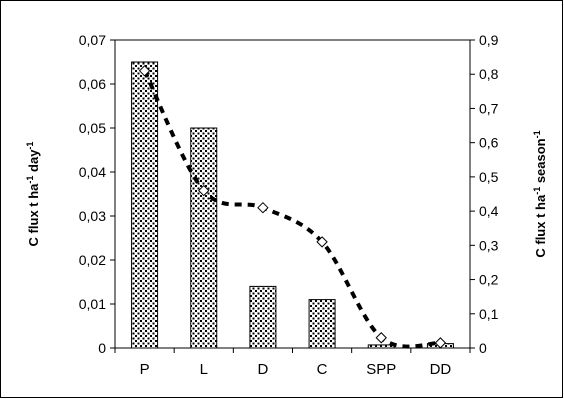 The width and height of the screenshot is (564, 399). What do you see at coordinates (489, 314) in the screenshot?
I see `right-tick-label: 0,1` at bounding box center [489, 314].